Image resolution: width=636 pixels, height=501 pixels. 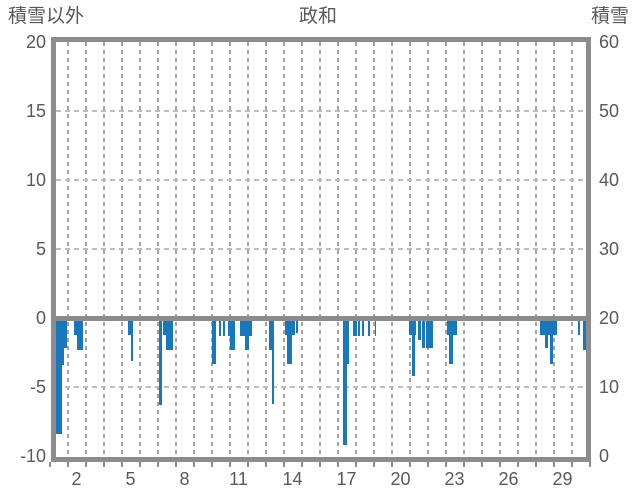 I want to click on left-tick-label: 20, so click(x=35, y=42).